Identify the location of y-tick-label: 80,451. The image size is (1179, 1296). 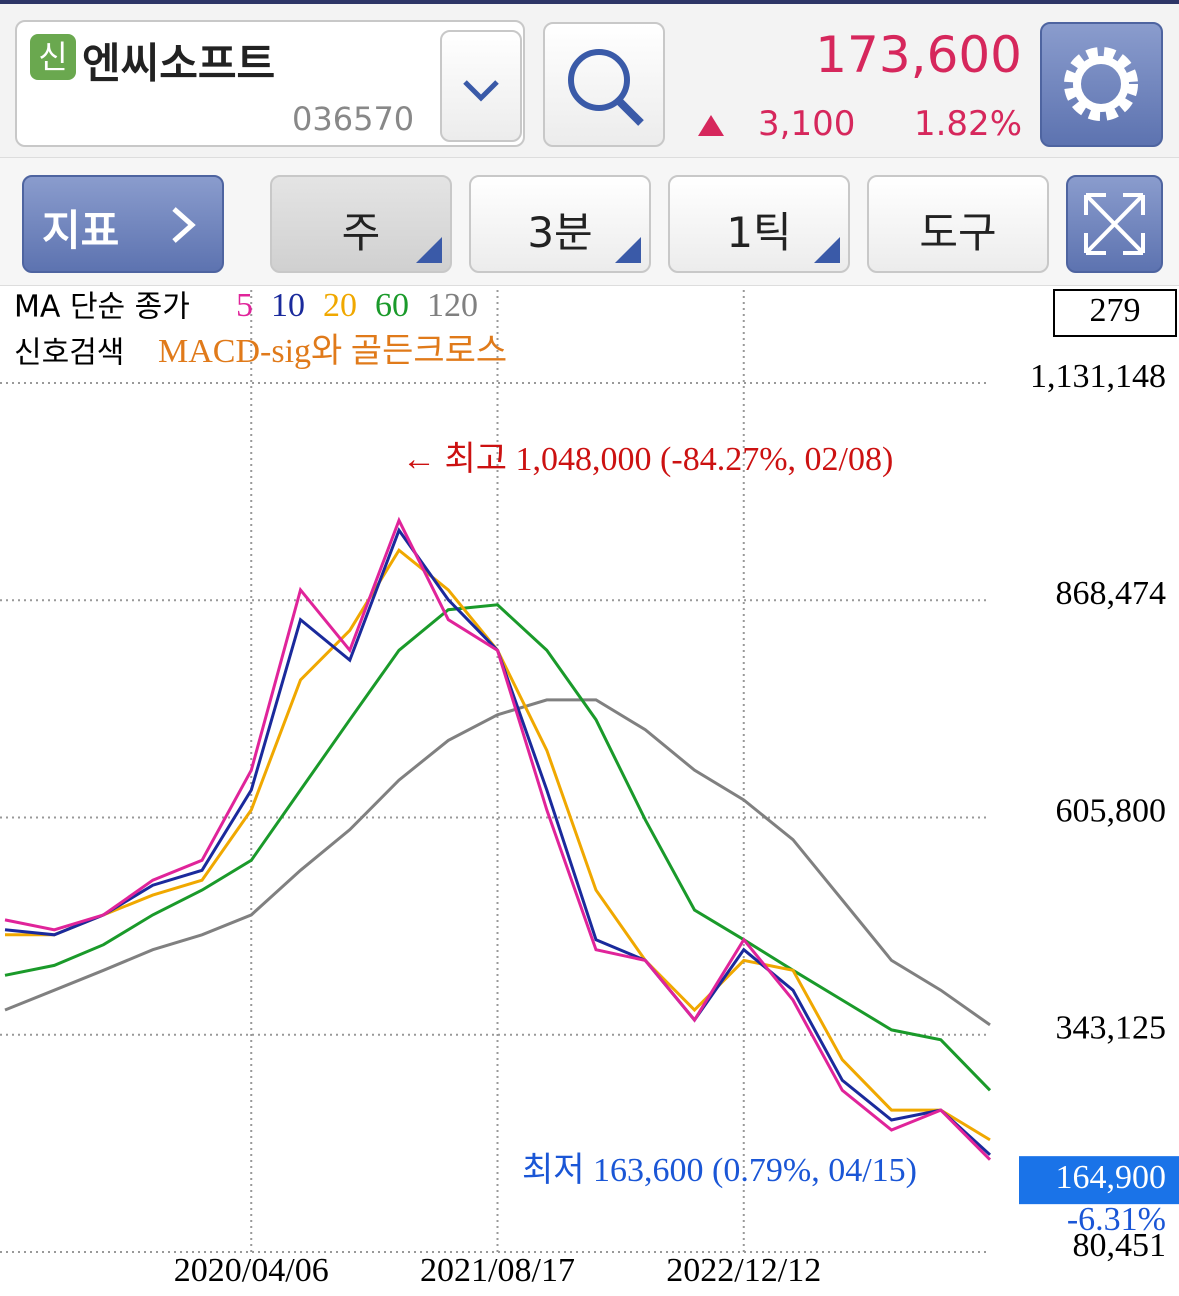
(1120, 1245).